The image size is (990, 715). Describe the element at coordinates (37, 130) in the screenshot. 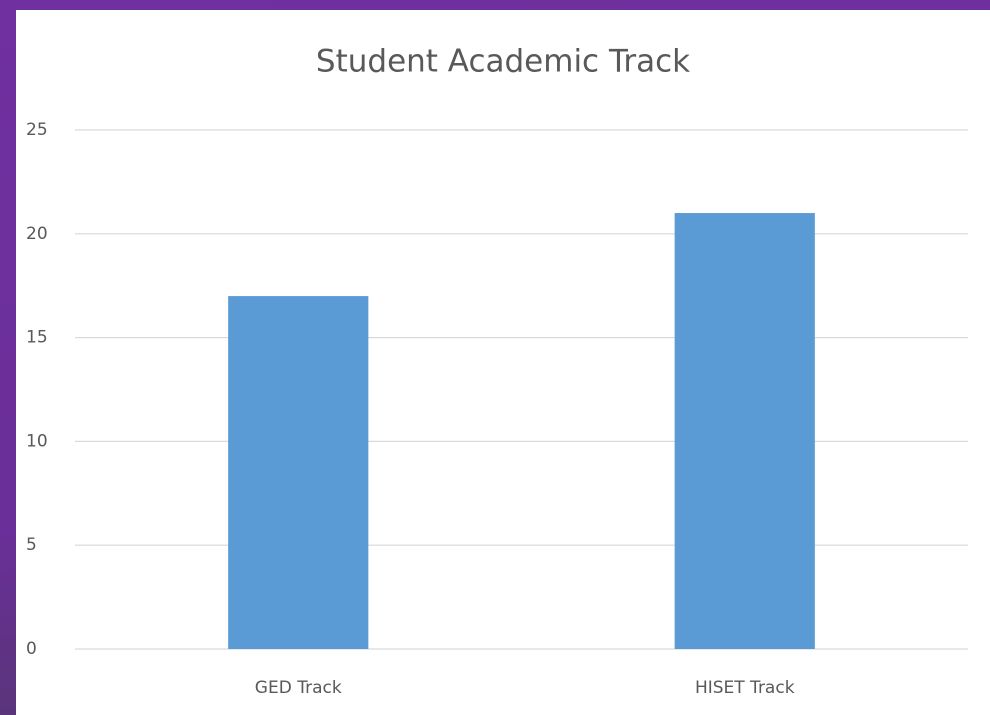

I see `y-tick-label: 25` at that location.